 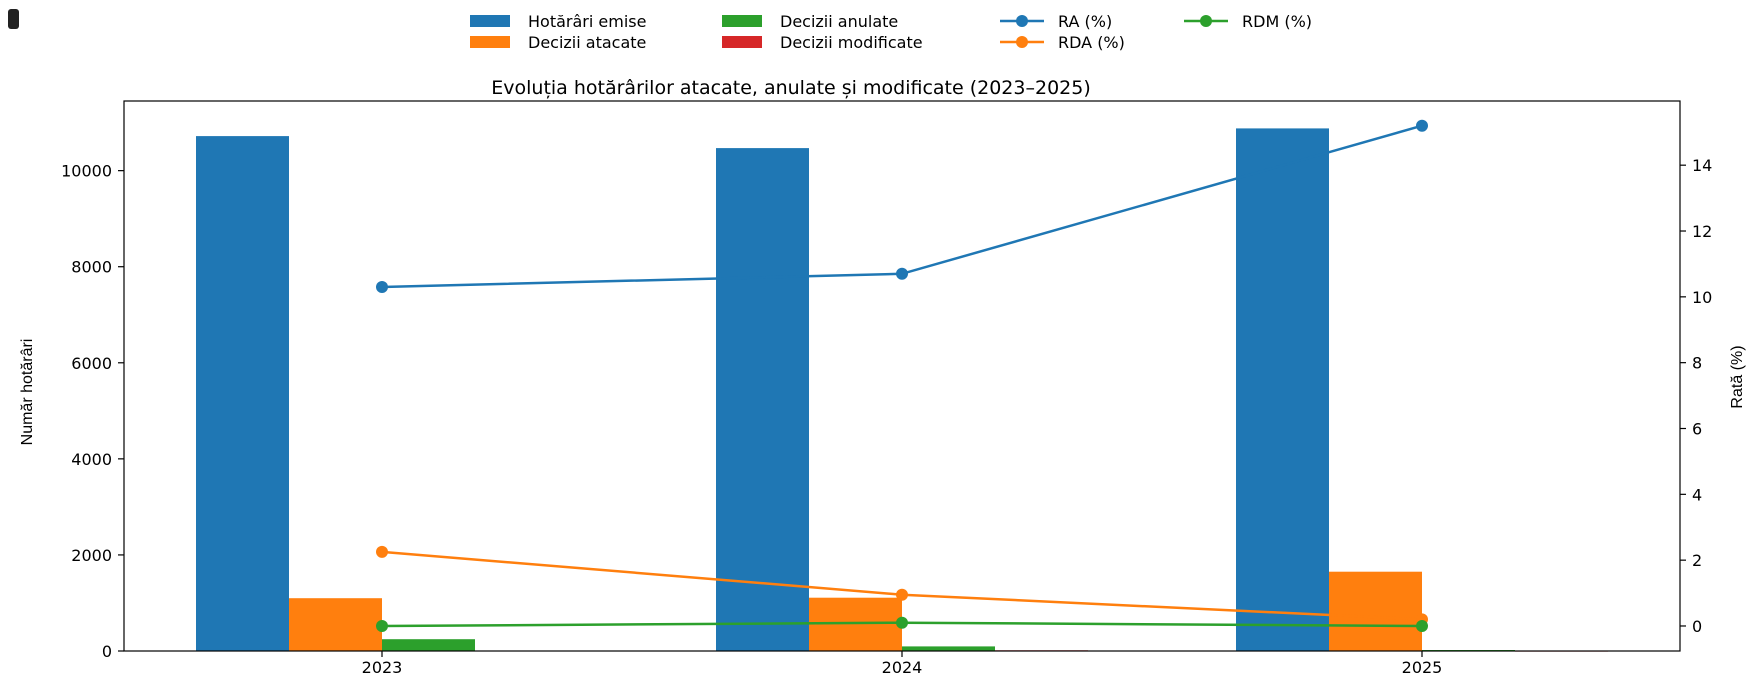 I want to click on point-rdm-2024, so click(x=902, y=622).